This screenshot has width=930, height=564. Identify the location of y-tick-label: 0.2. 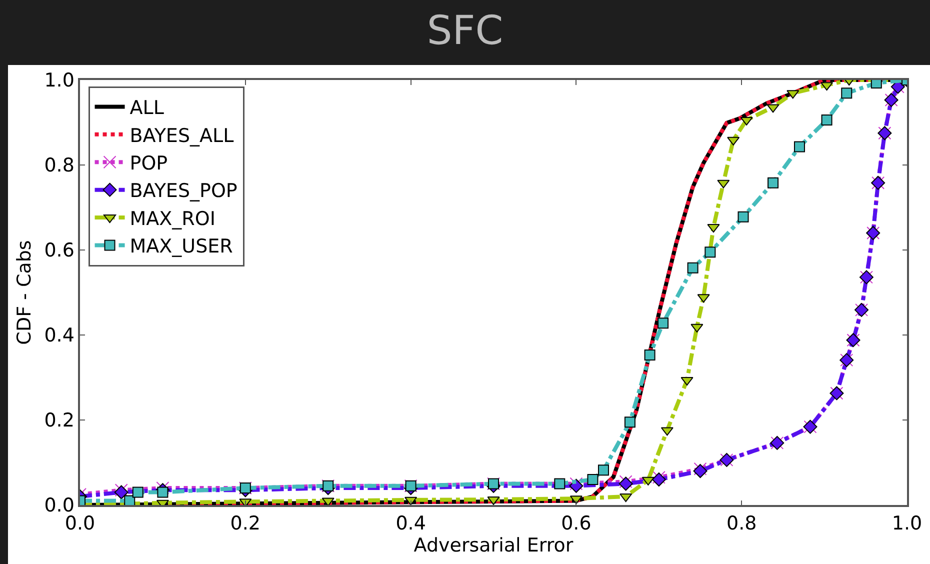
(59, 421).